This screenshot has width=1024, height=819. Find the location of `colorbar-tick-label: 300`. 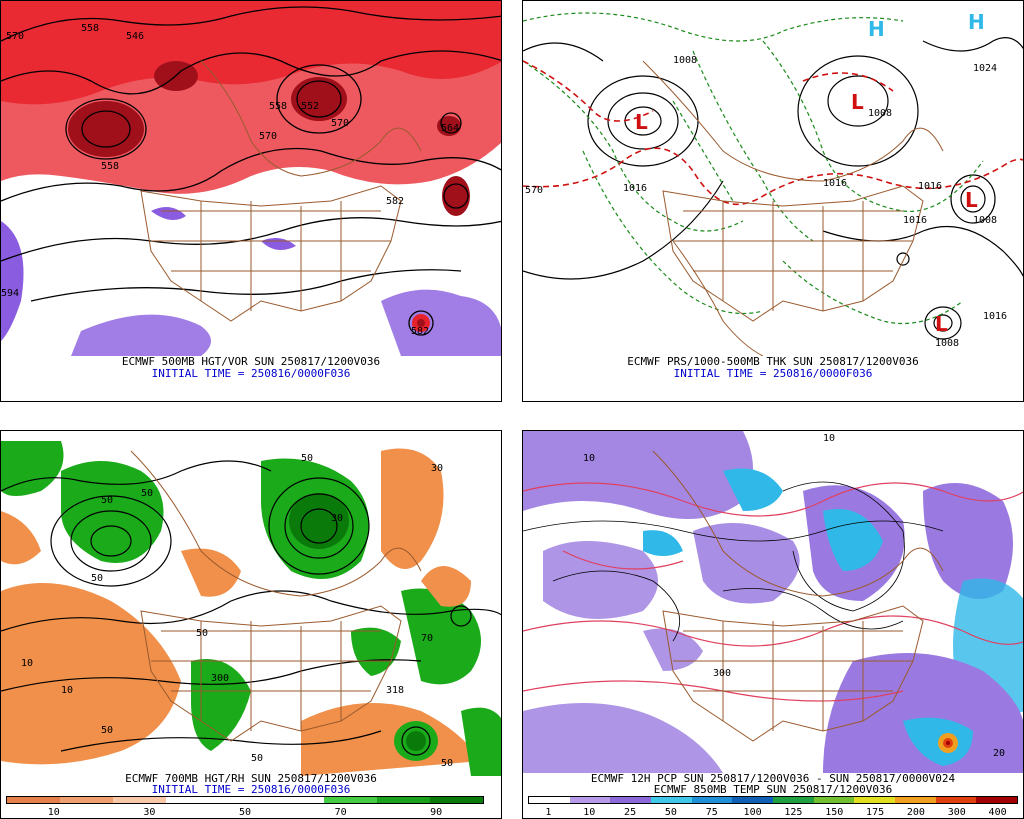

colorbar-tick-label: 300 is located at coordinates (956, 812).